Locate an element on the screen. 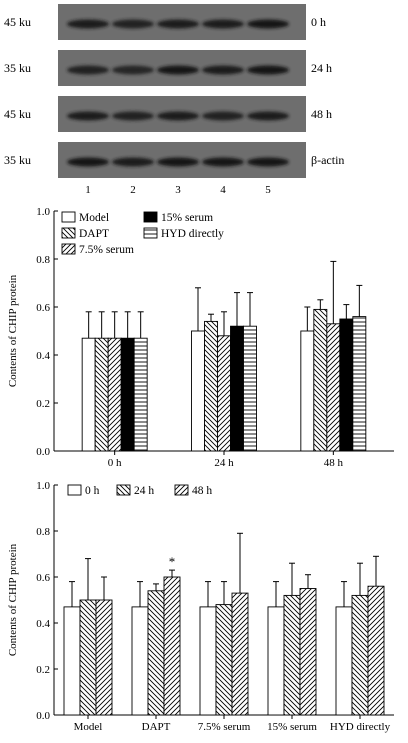 This screenshot has height=743, width=408. legend-label: HYD directly is located at coordinates (192, 234).